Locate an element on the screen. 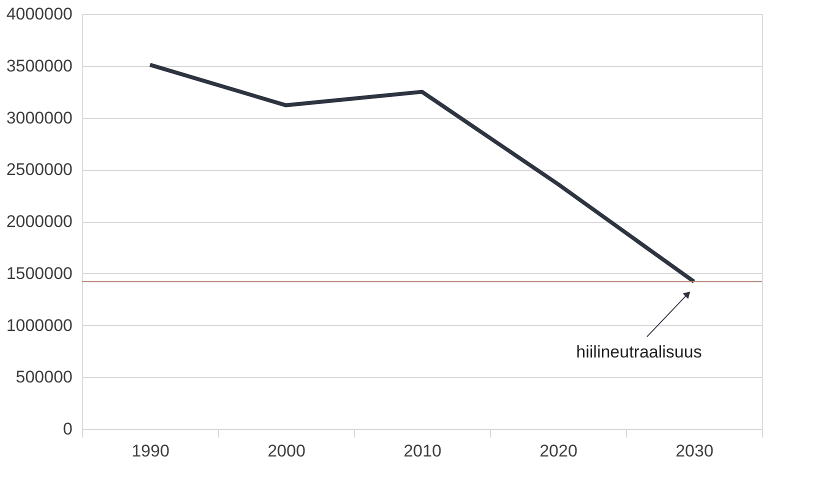 The height and width of the screenshot is (483, 816). x-tick-label: 2020 is located at coordinates (559, 451).